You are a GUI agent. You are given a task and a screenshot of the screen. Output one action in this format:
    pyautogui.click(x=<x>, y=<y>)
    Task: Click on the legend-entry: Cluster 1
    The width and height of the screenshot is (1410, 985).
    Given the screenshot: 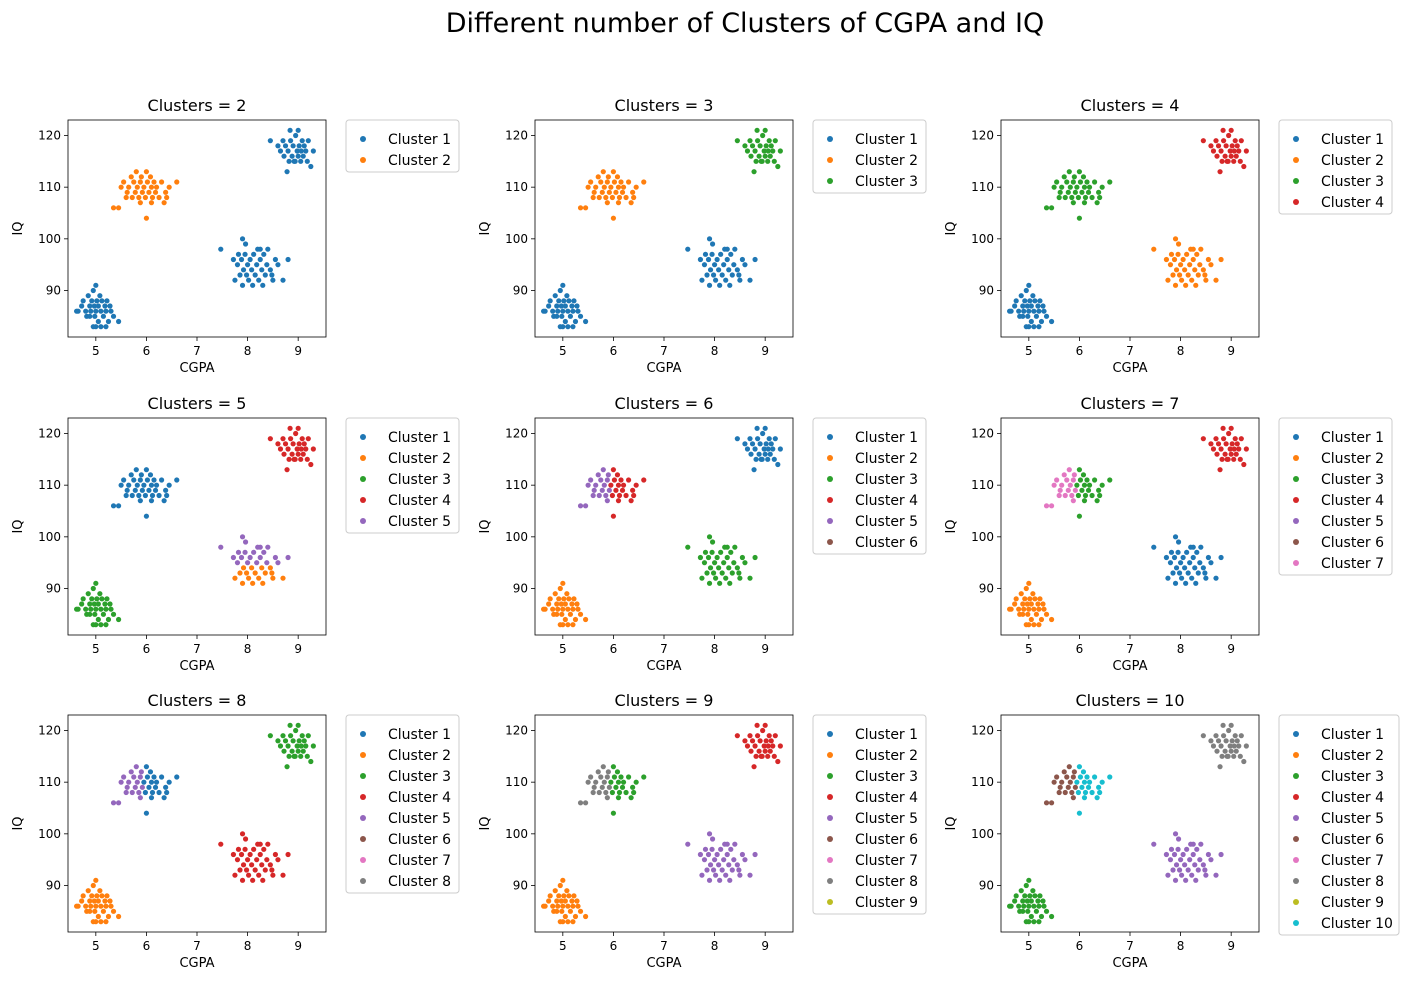 What is the action you would take?
    pyautogui.click(x=1352, y=438)
    